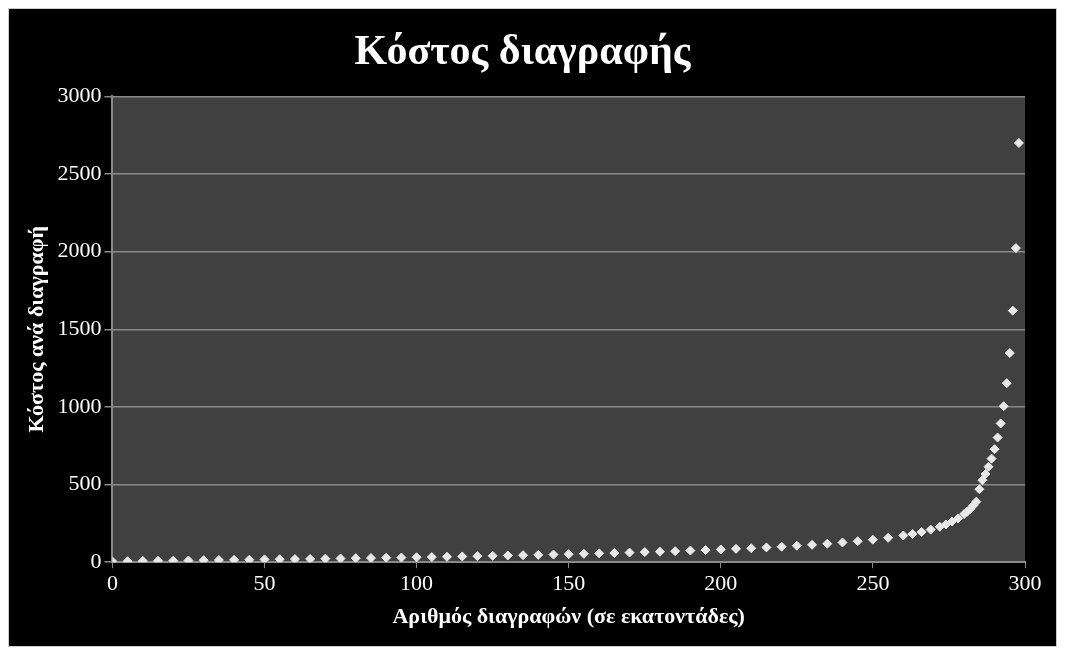 This screenshot has width=1065, height=655. I want to click on chart-title: Κόστος διαγραφής, so click(523, 50).